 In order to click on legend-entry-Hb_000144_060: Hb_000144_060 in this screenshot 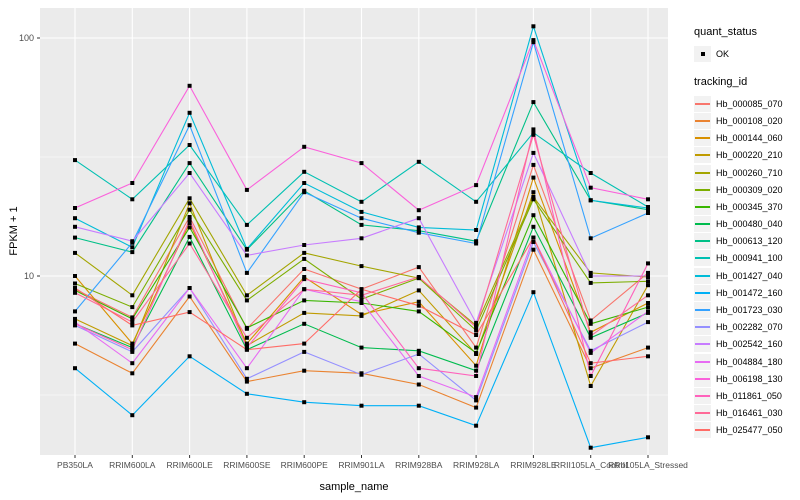, I will do `click(746, 138)`.